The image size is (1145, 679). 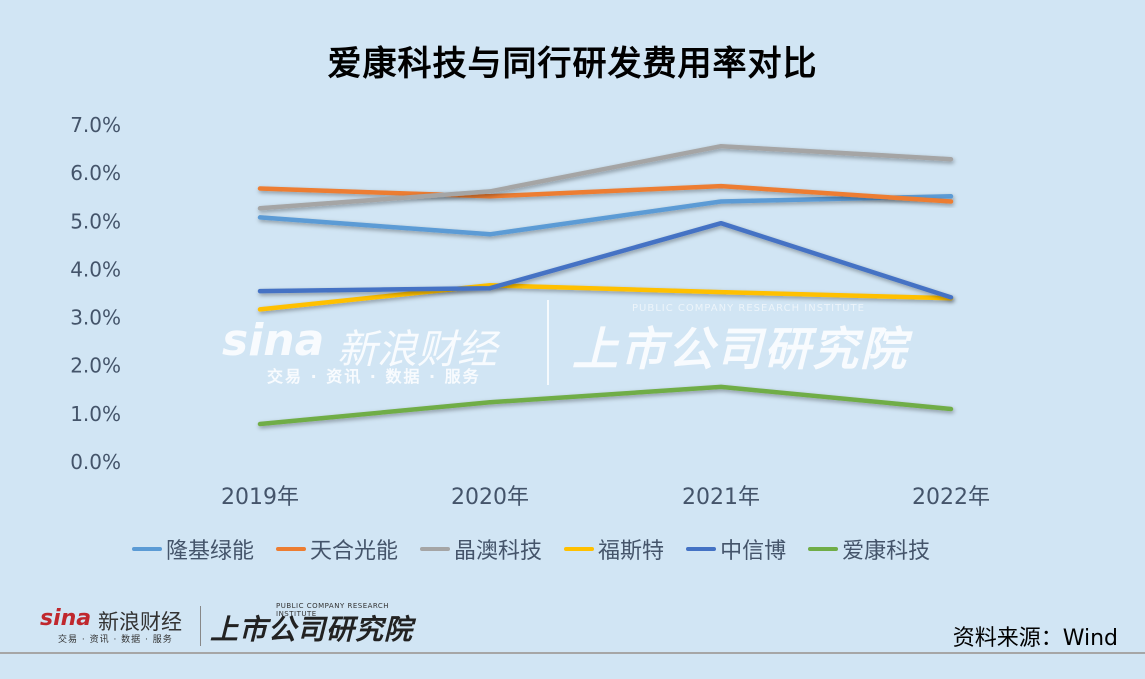 I want to click on sina-brand-cn: 新浪财经, so click(x=140, y=622).